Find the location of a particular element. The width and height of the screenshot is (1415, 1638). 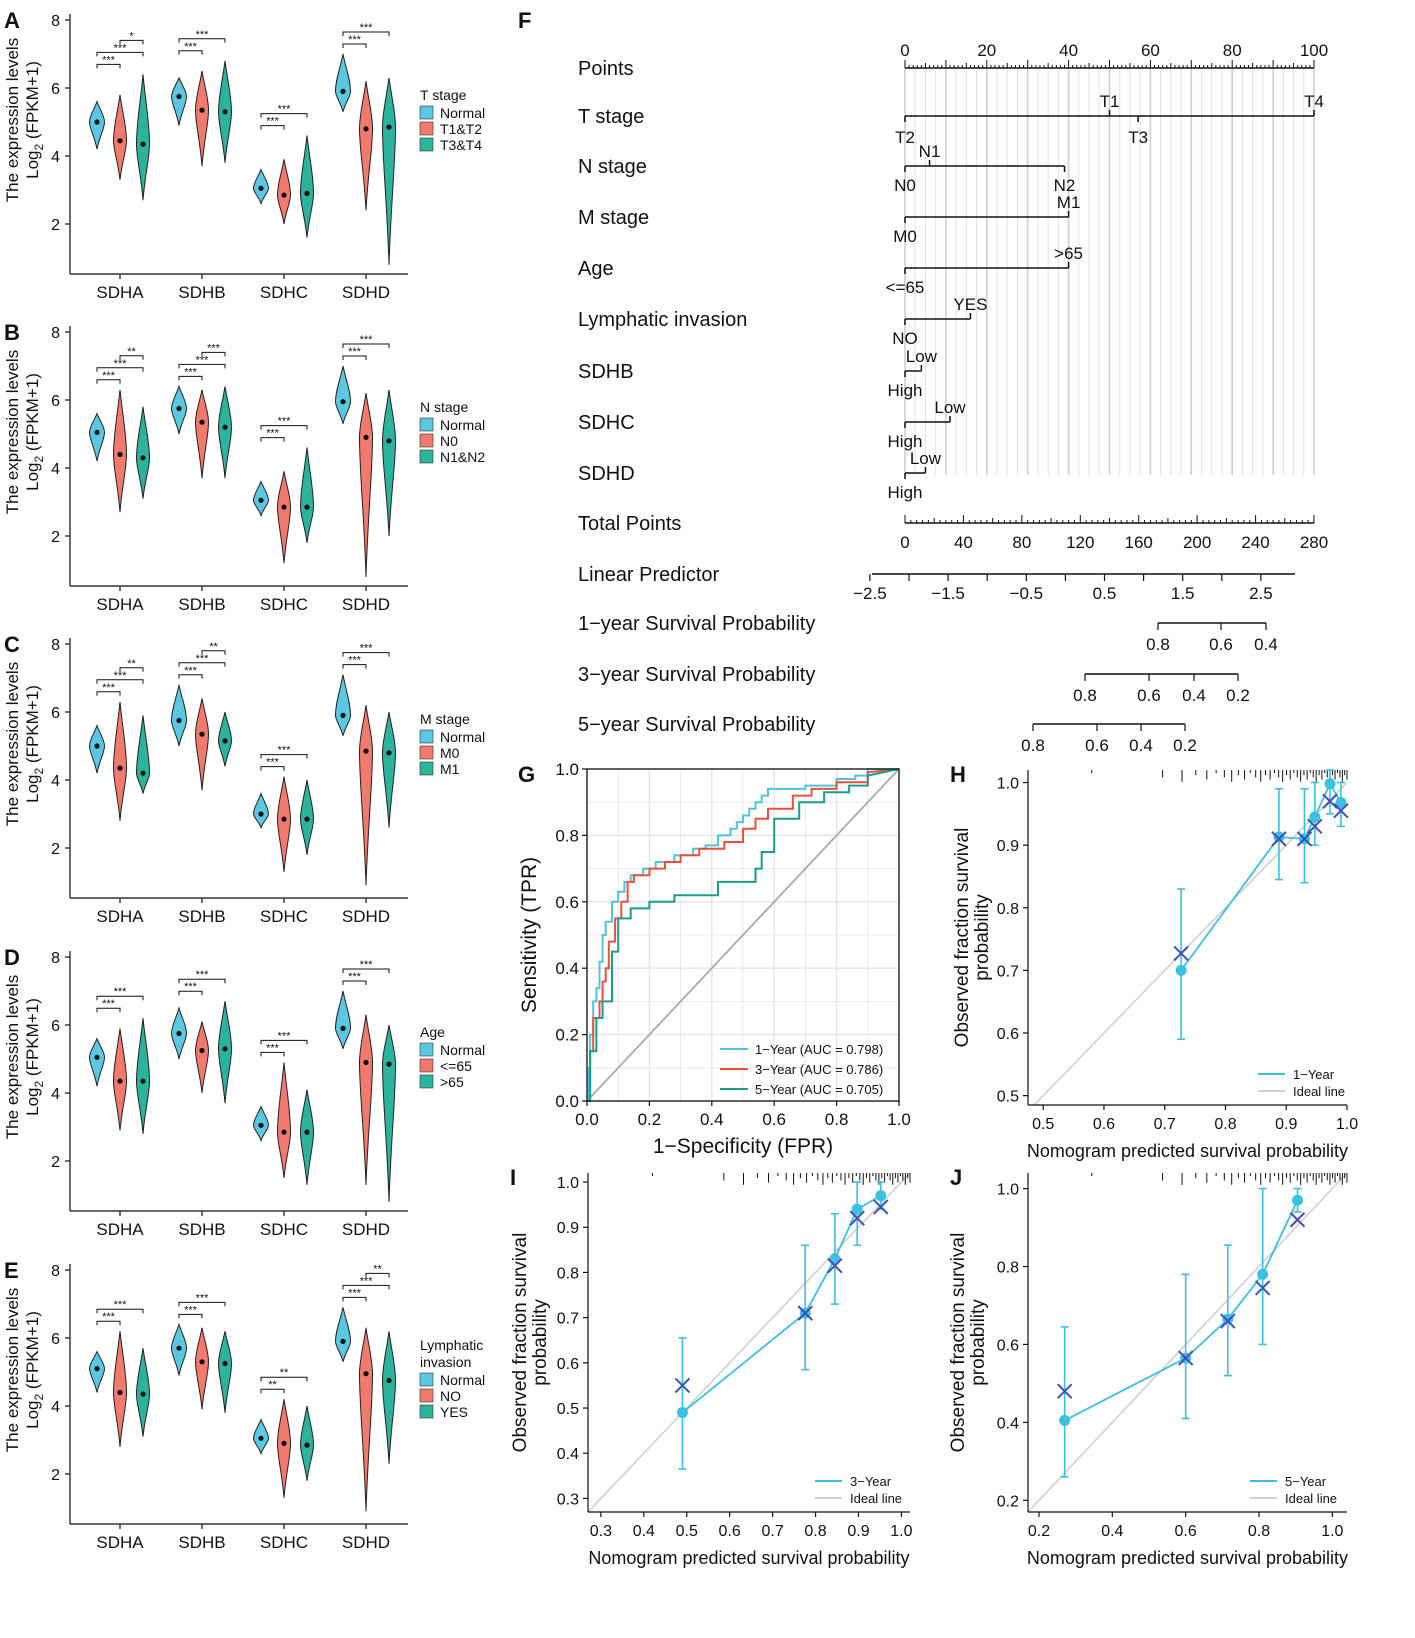

y-tick-label: 0.0 is located at coordinates (567, 1101).